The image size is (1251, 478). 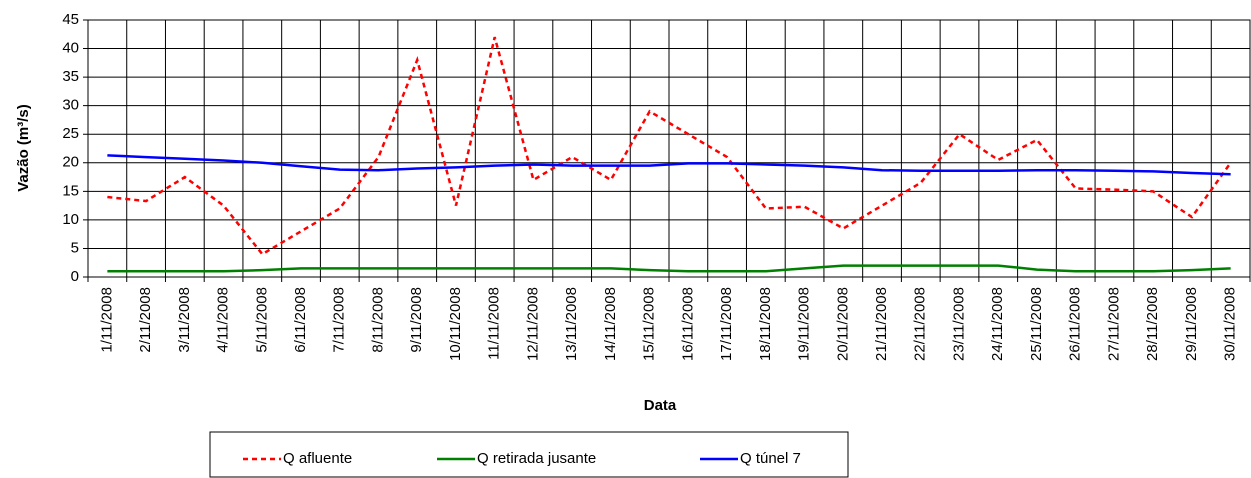 What do you see at coordinates (536, 458) in the screenshot?
I see `legend-label: Q retirada jusante` at bounding box center [536, 458].